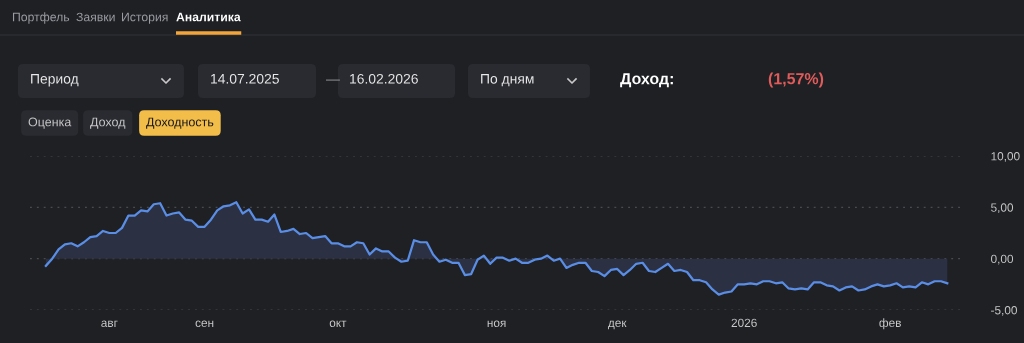  What do you see at coordinates (95, 17) in the screenshot?
I see `text: Заявки` at bounding box center [95, 17].